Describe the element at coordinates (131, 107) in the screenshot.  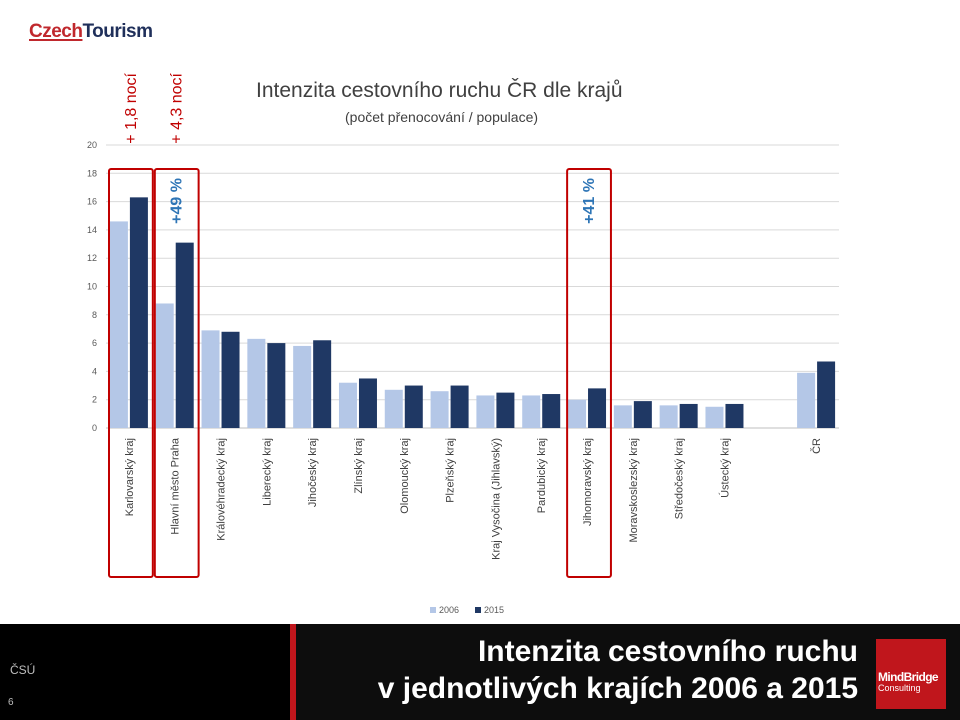
I see `nights-annotation: + 1,8 nocí` at that location.